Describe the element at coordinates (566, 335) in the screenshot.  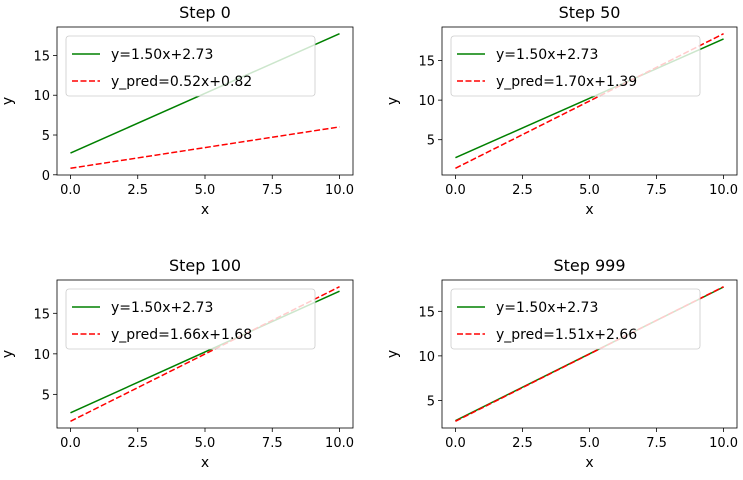
I see `legend-label: y_pred=1.51x+2.66` at that location.